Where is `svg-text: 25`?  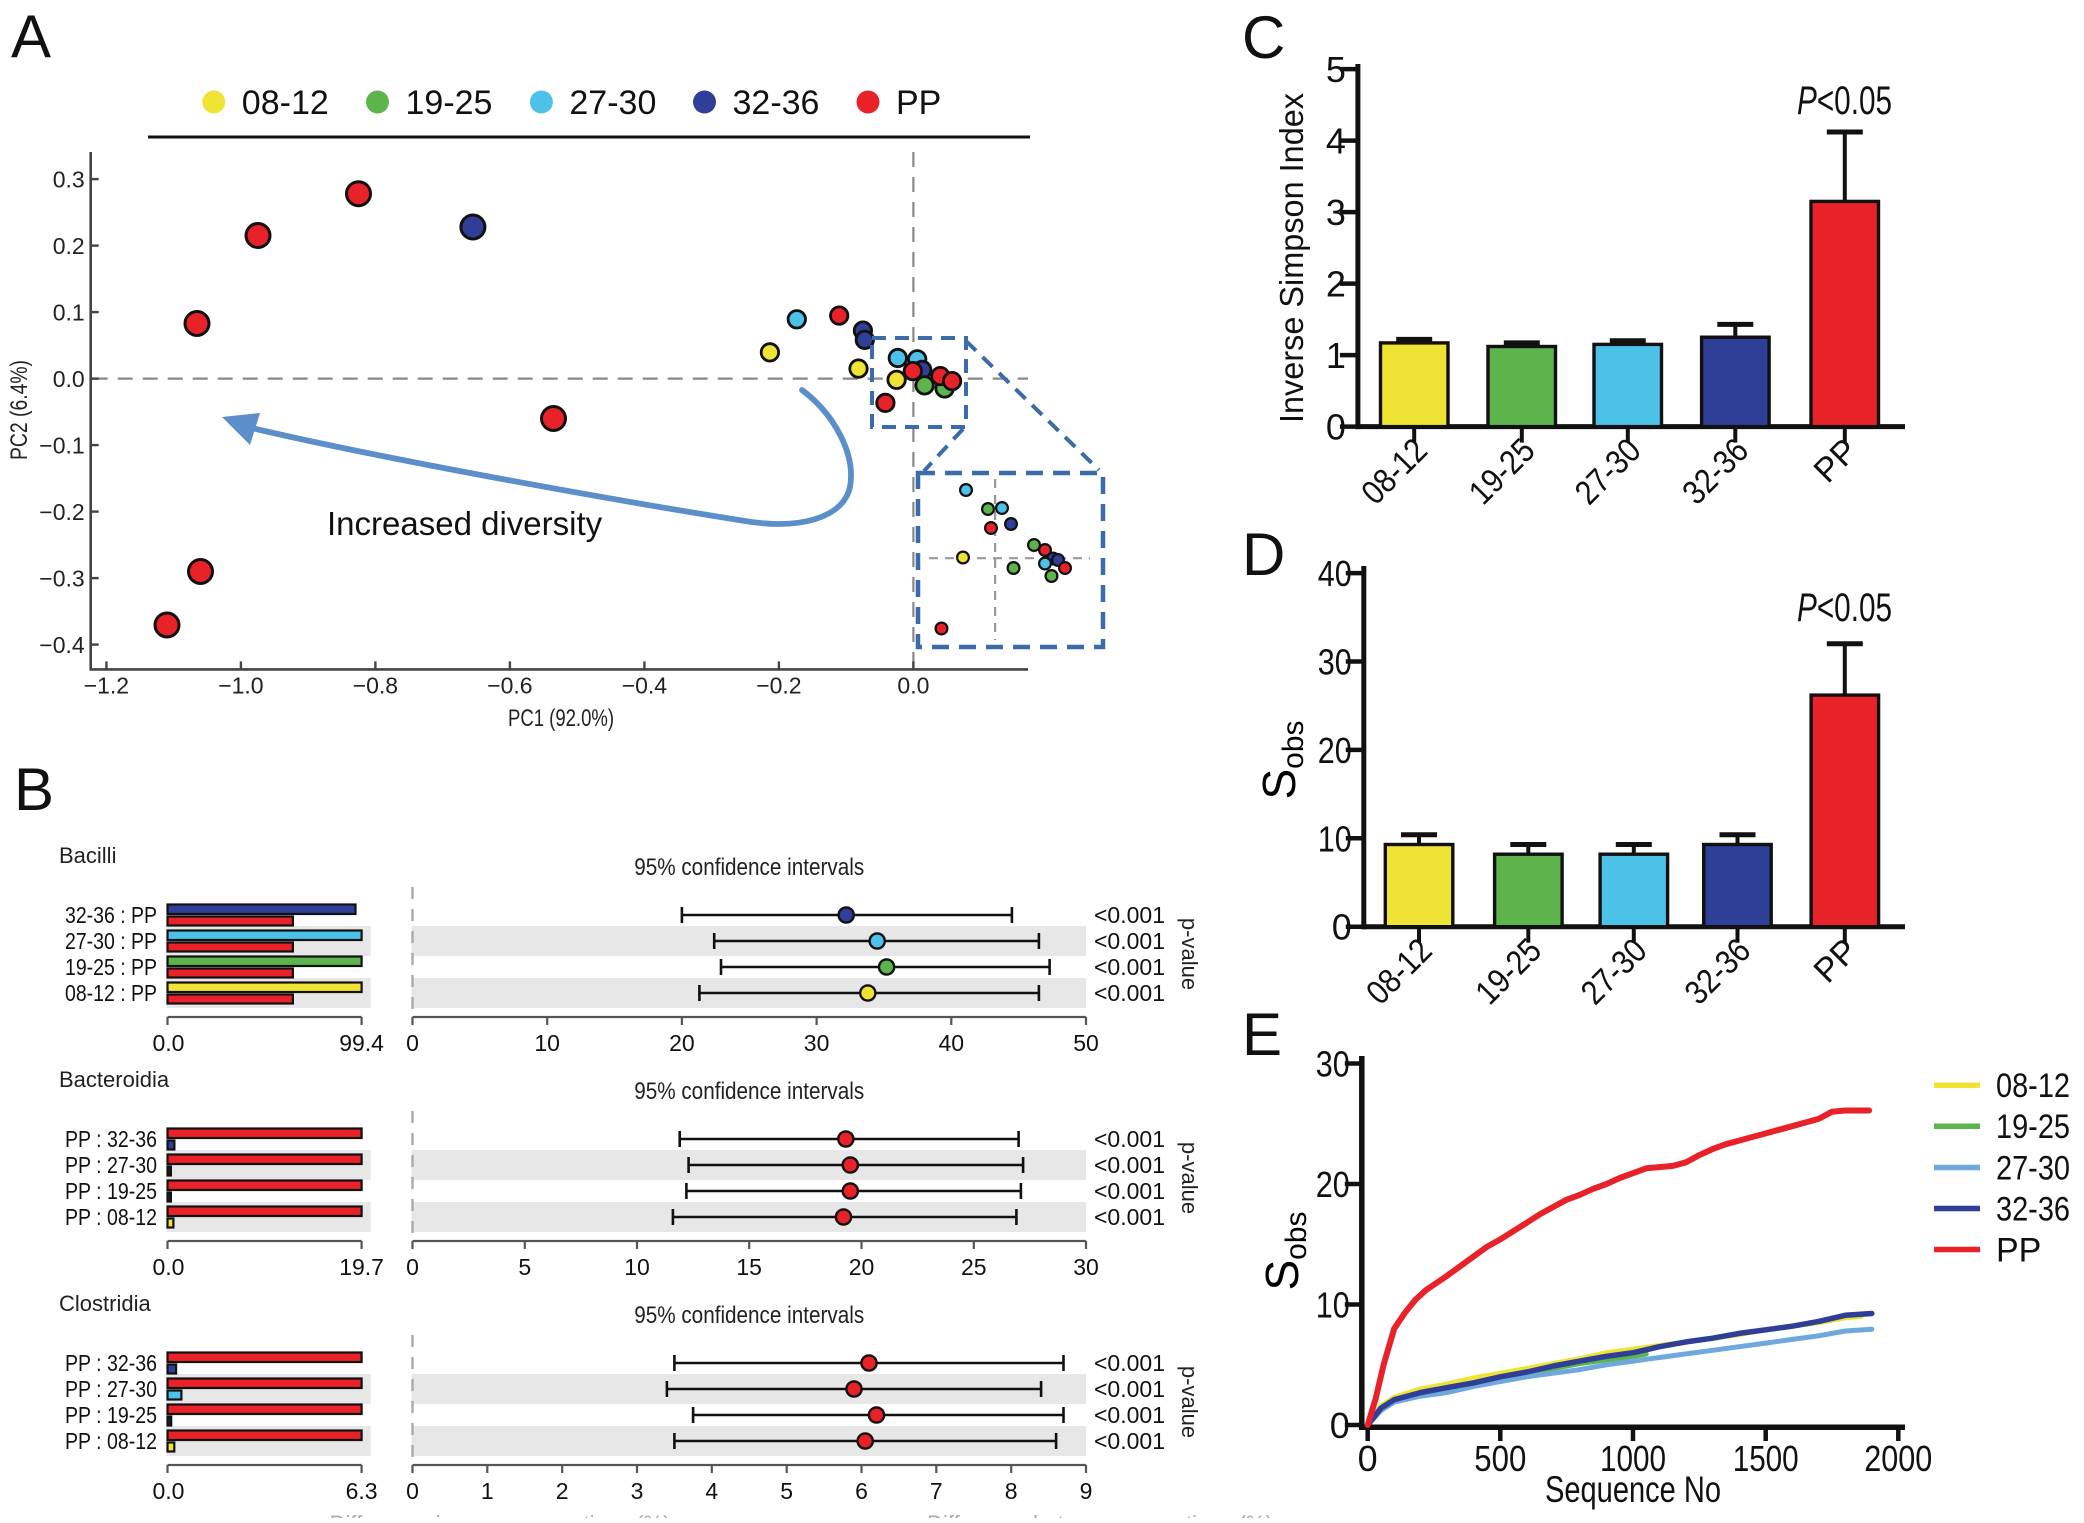
svg-text: 25 is located at coordinates (974, 1267).